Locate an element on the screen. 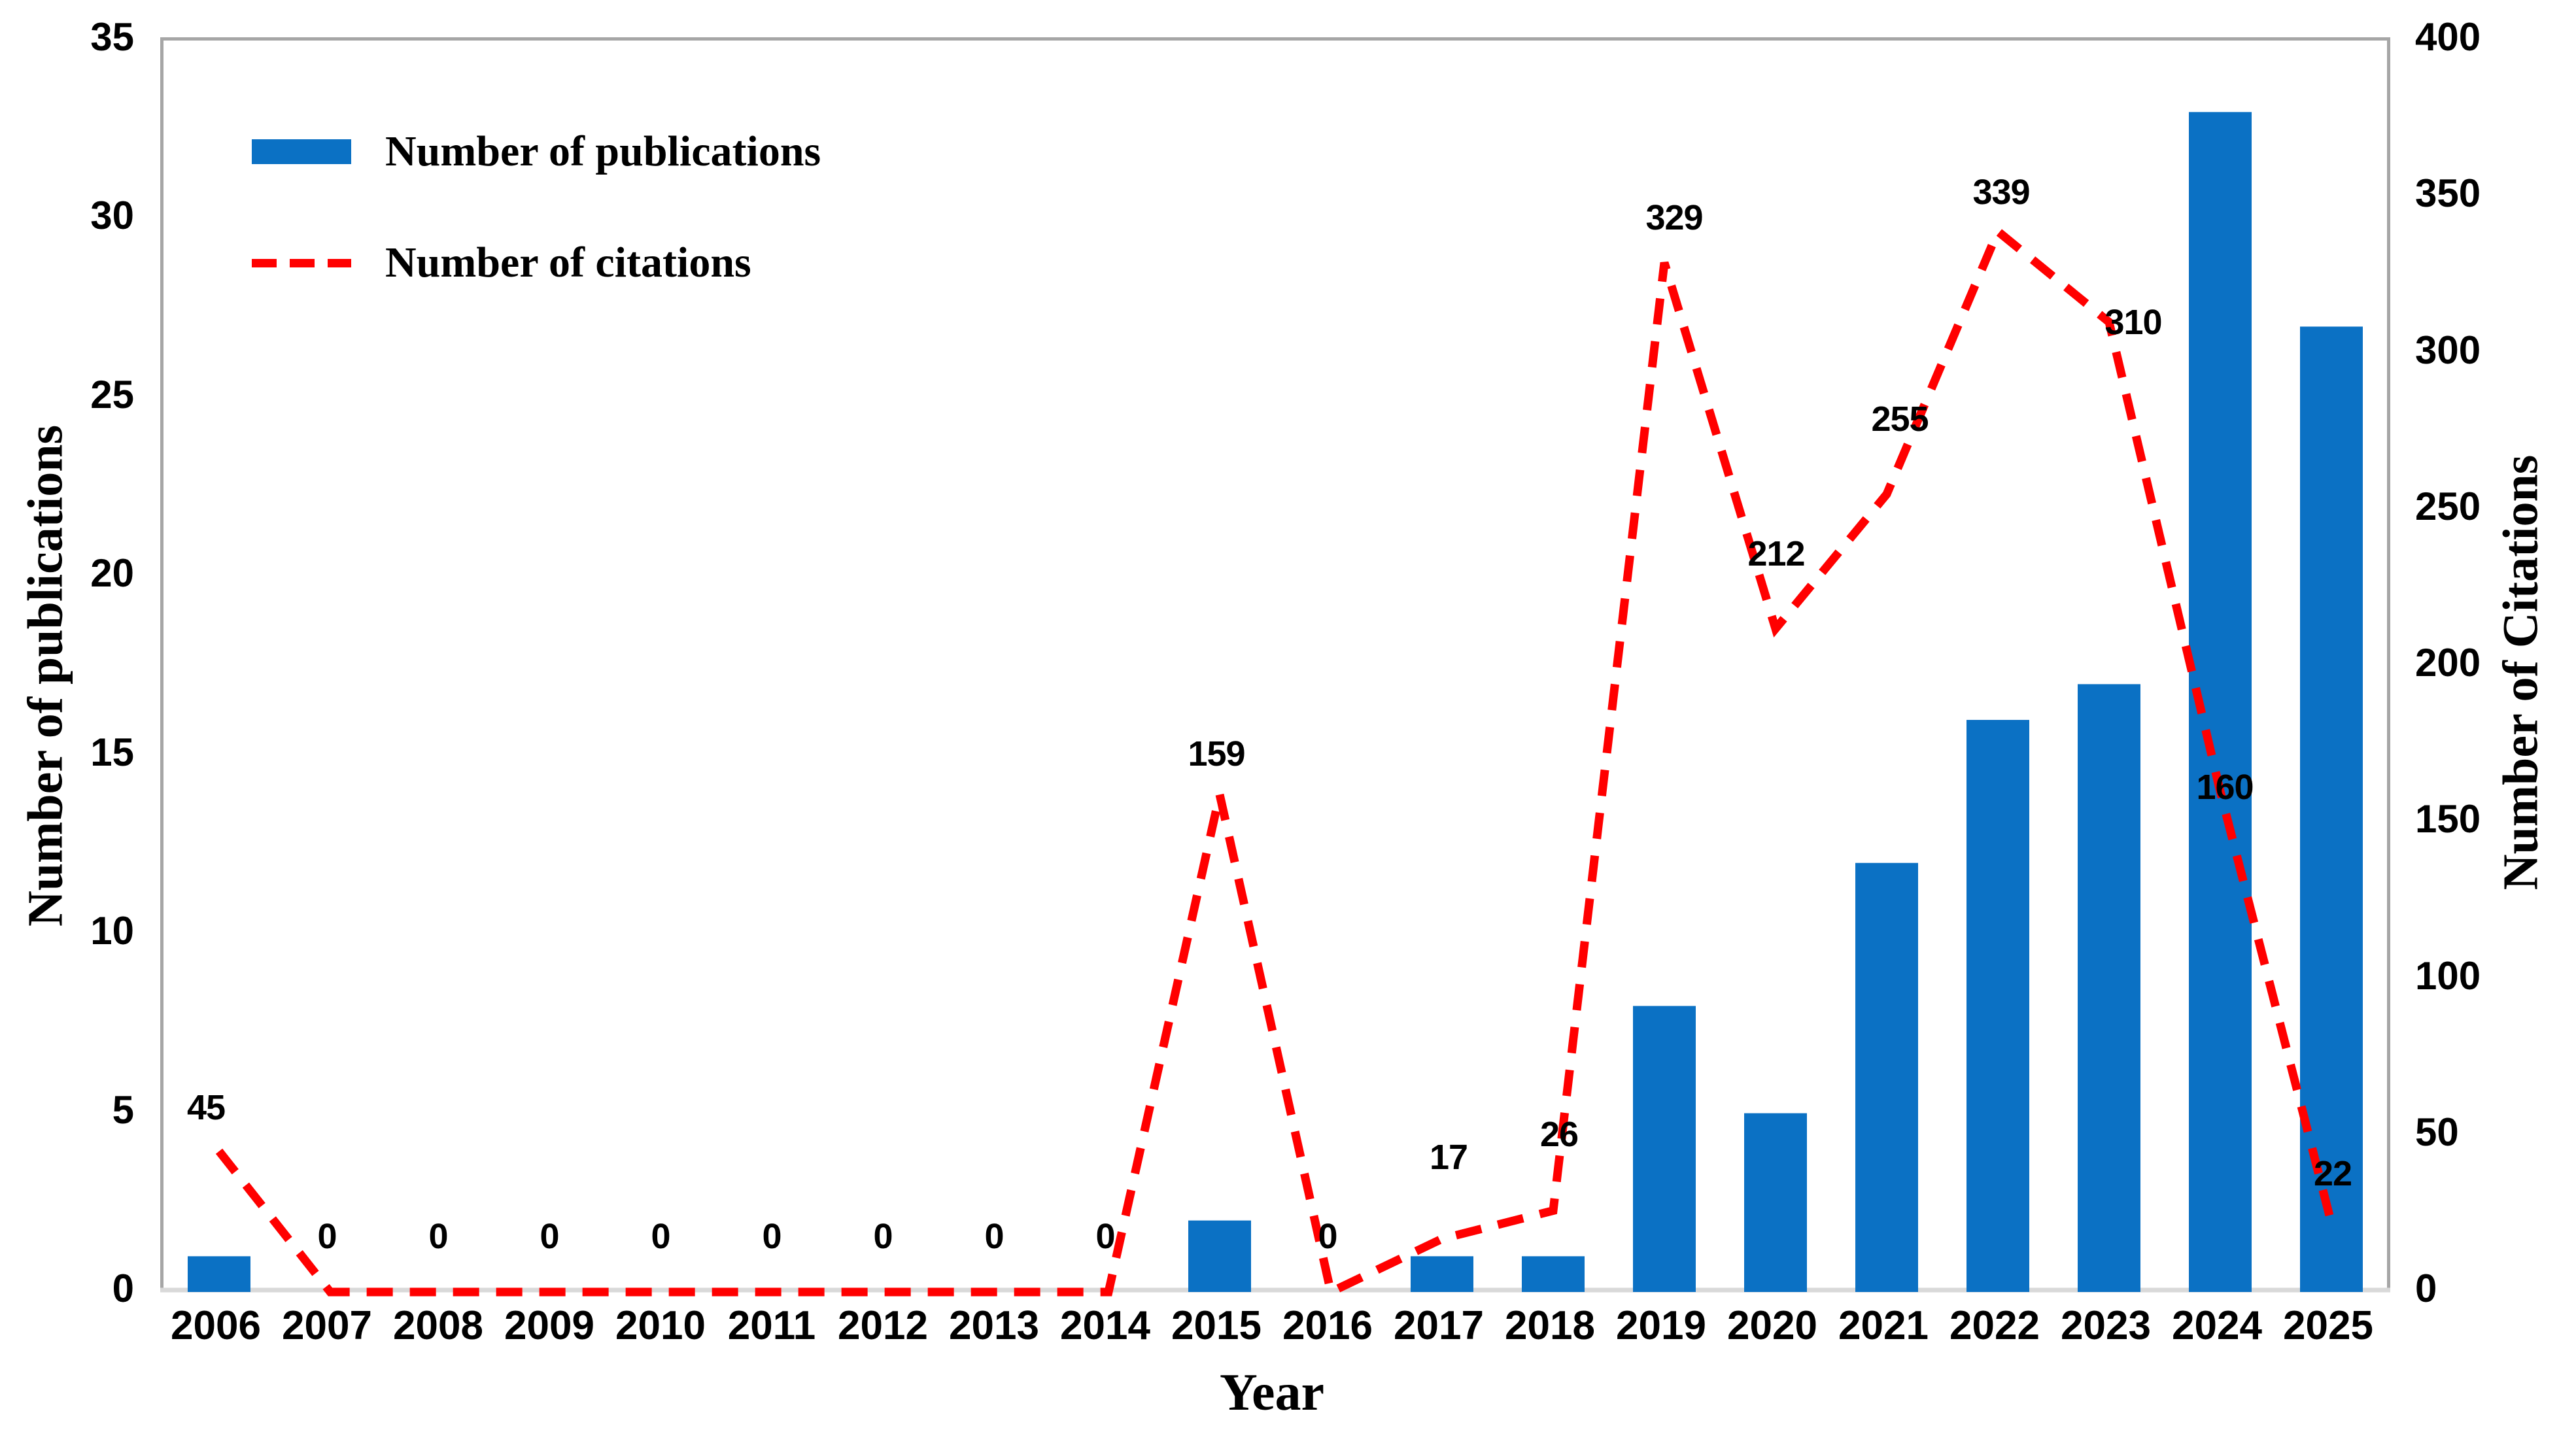 The width and height of the screenshot is (2576, 1445). x-tick-2016: 2016 is located at coordinates (1327, 1325).